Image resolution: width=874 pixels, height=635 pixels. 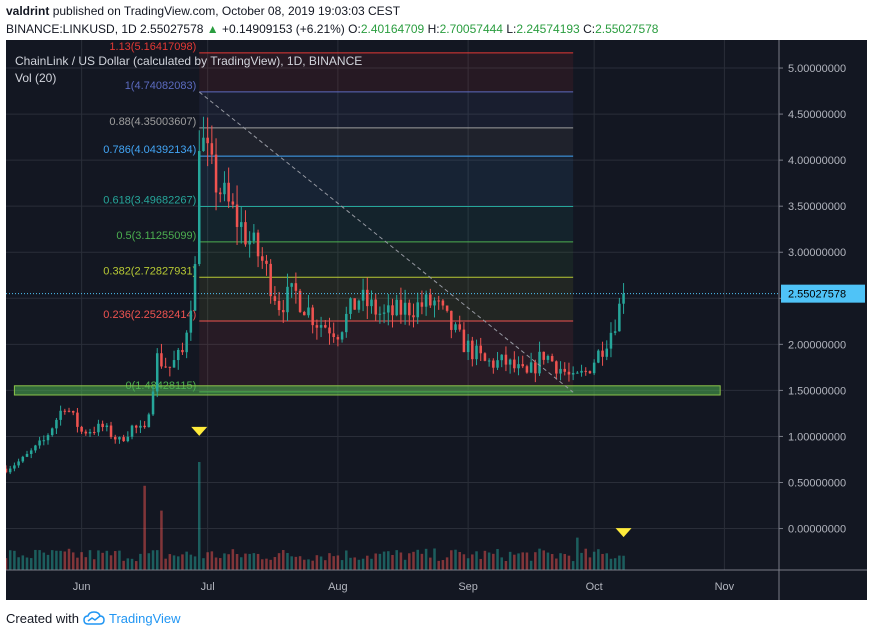 What do you see at coordinates (367, 390) in the screenshot?
I see `support-zone` at bounding box center [367, 390].